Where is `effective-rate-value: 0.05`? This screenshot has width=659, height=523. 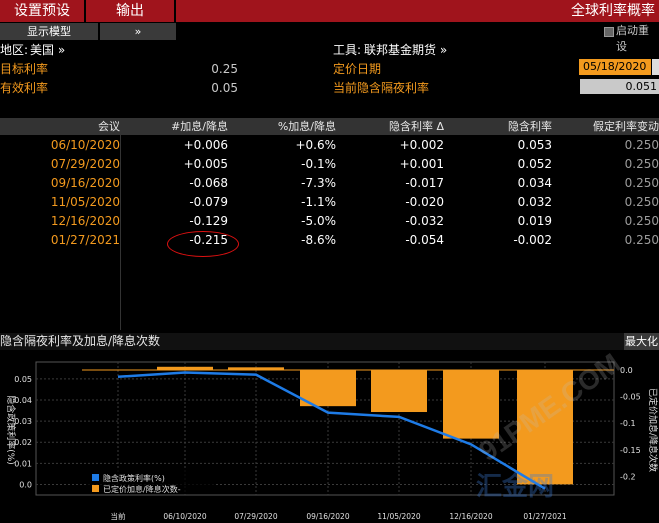
effective-rate-value: 0.05 is located at coordinates (224, 88).